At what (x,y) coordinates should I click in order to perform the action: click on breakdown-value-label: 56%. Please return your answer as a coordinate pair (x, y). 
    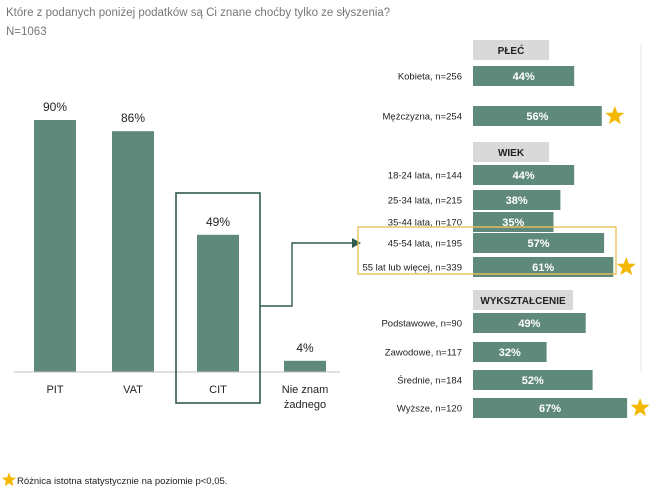
    Looking at the image, I should click on (537, 117).